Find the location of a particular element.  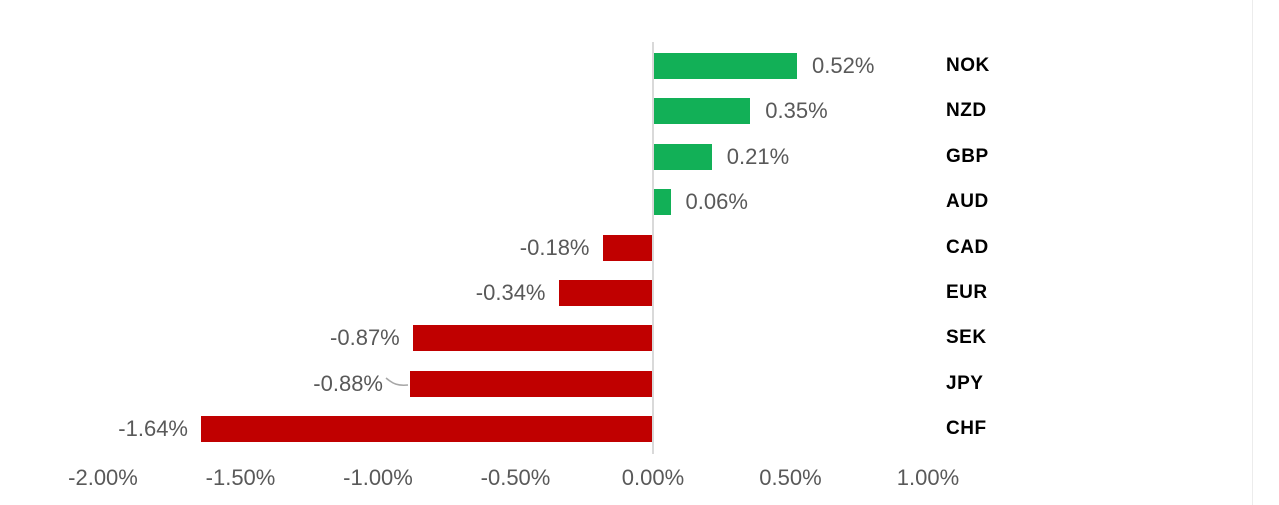

category-label-gbp: GBP is located at coordinates (967, 156).